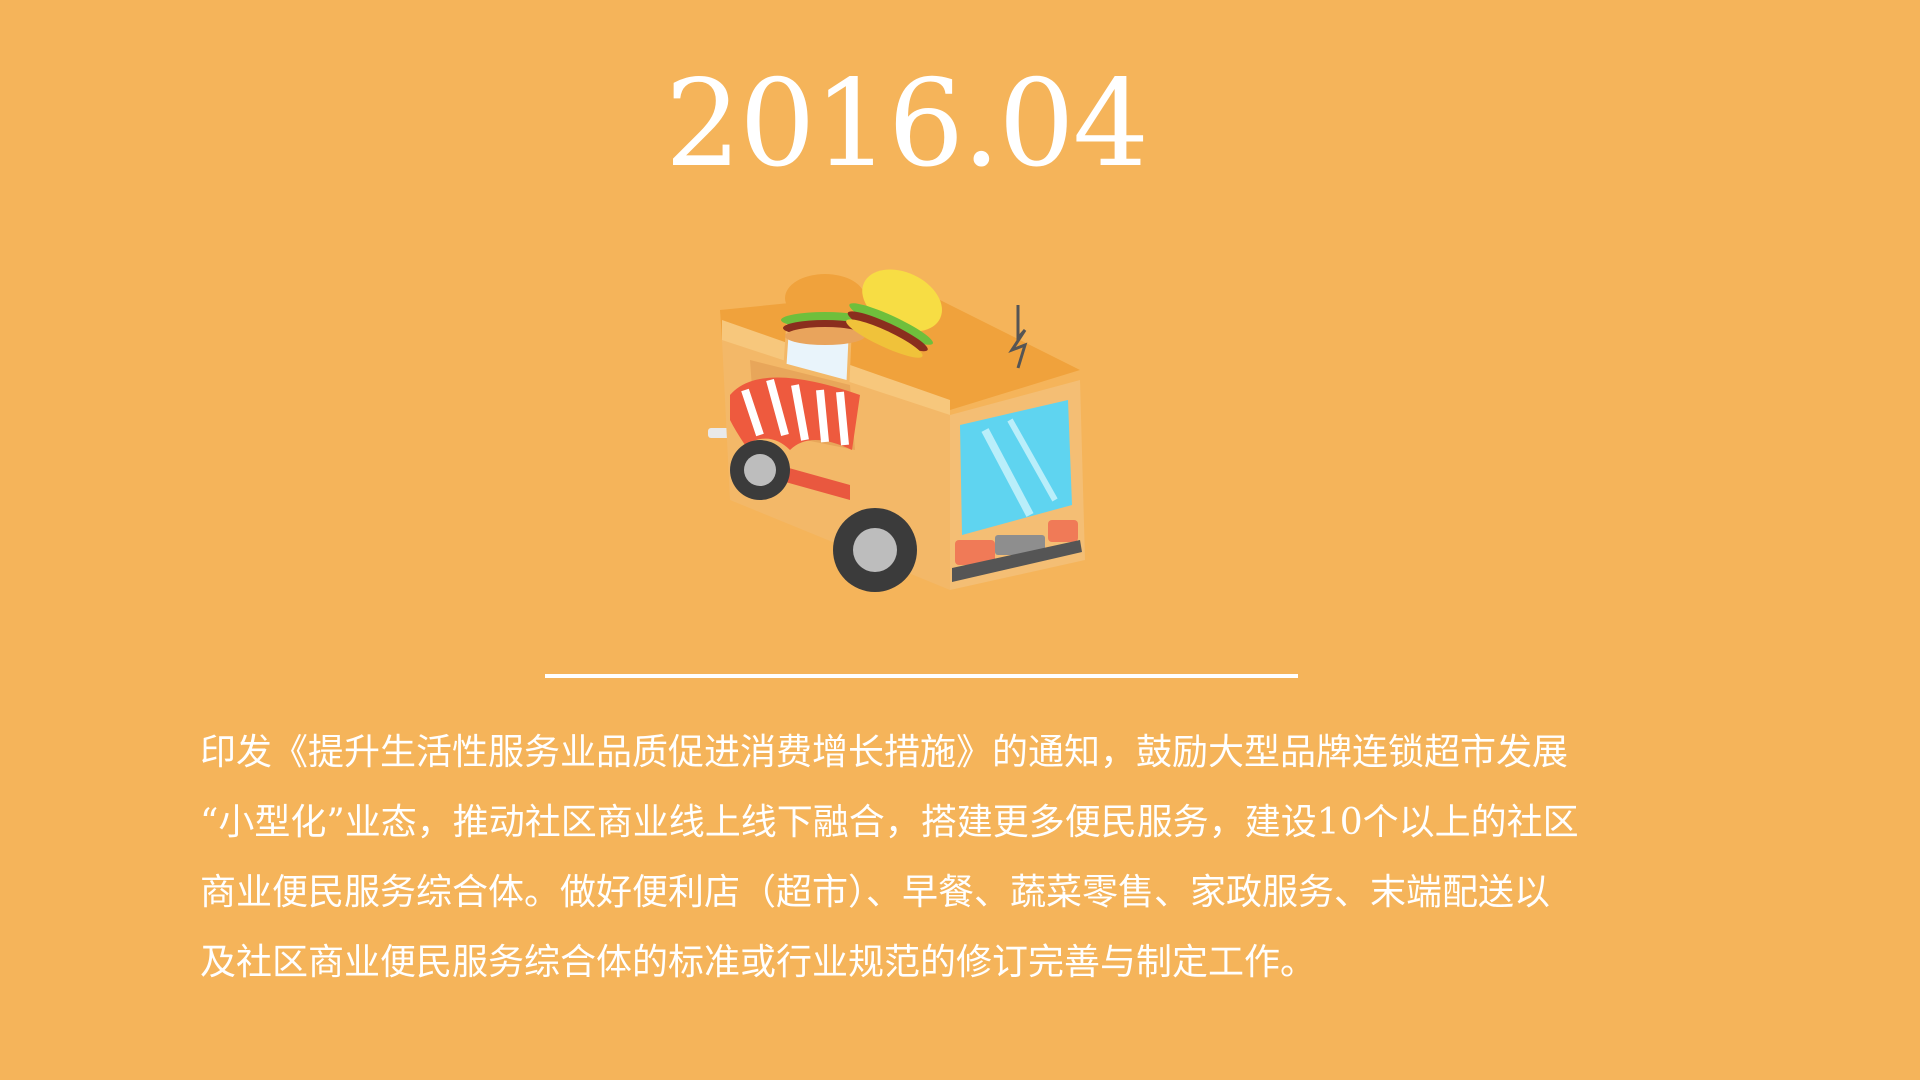 The image size is (1920, 1080). What do you see at coordinates (889, 822) in the screenshot?
I see `body-line-2: “小型化”业态，推动社区商业线上线下融合，搭建更多便民服务，建设10个以上的社区` at bounding box center [889, 822].